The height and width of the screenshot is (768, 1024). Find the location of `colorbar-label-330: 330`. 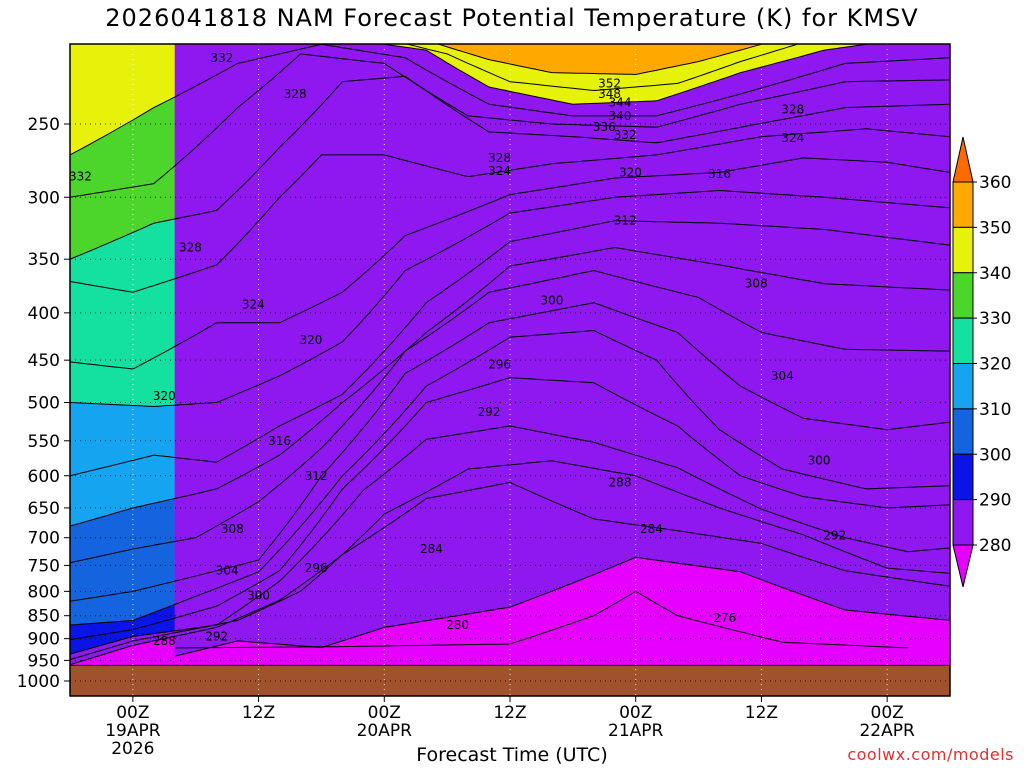

colorbar-label-330: 330 is located at coordinates (995, 319).